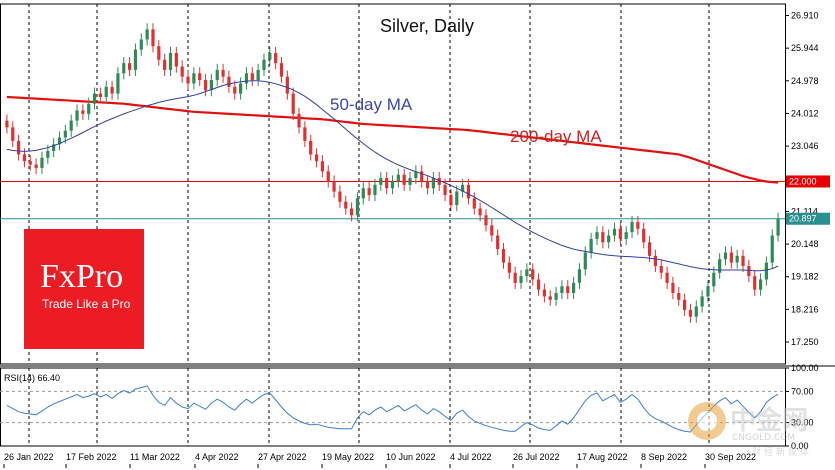 This screenshot has width=835, height=470. Describe the element at coordinates (802, 391) in the screenshot. I see `rsi-tick-label: 70.00` at that location.